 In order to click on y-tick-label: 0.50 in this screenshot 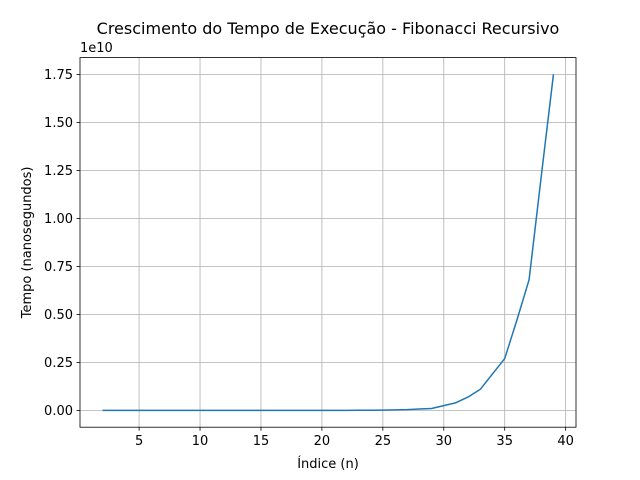, I will do `click(58, 315)`.